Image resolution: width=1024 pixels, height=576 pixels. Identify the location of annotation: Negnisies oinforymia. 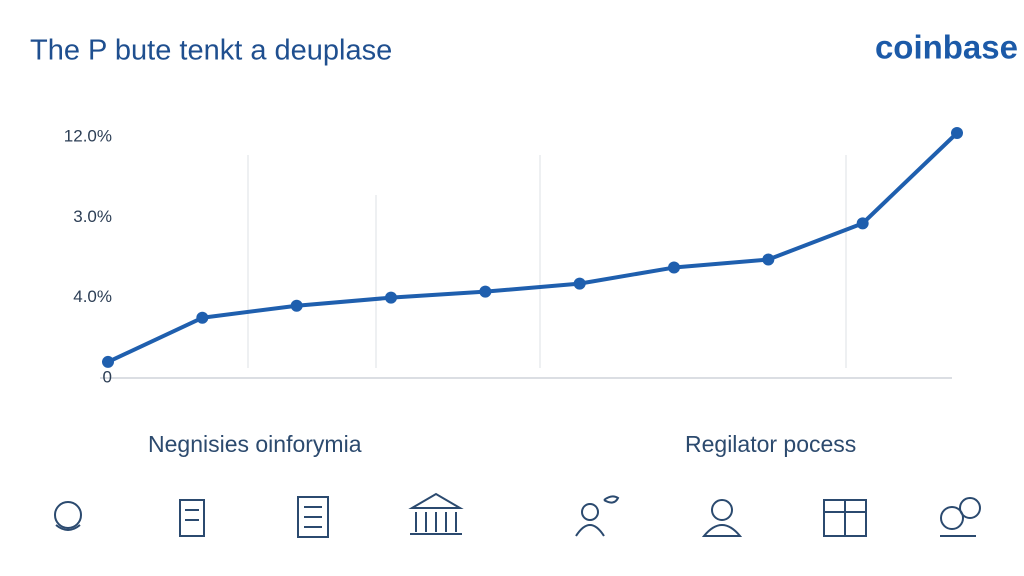
(255, 444).